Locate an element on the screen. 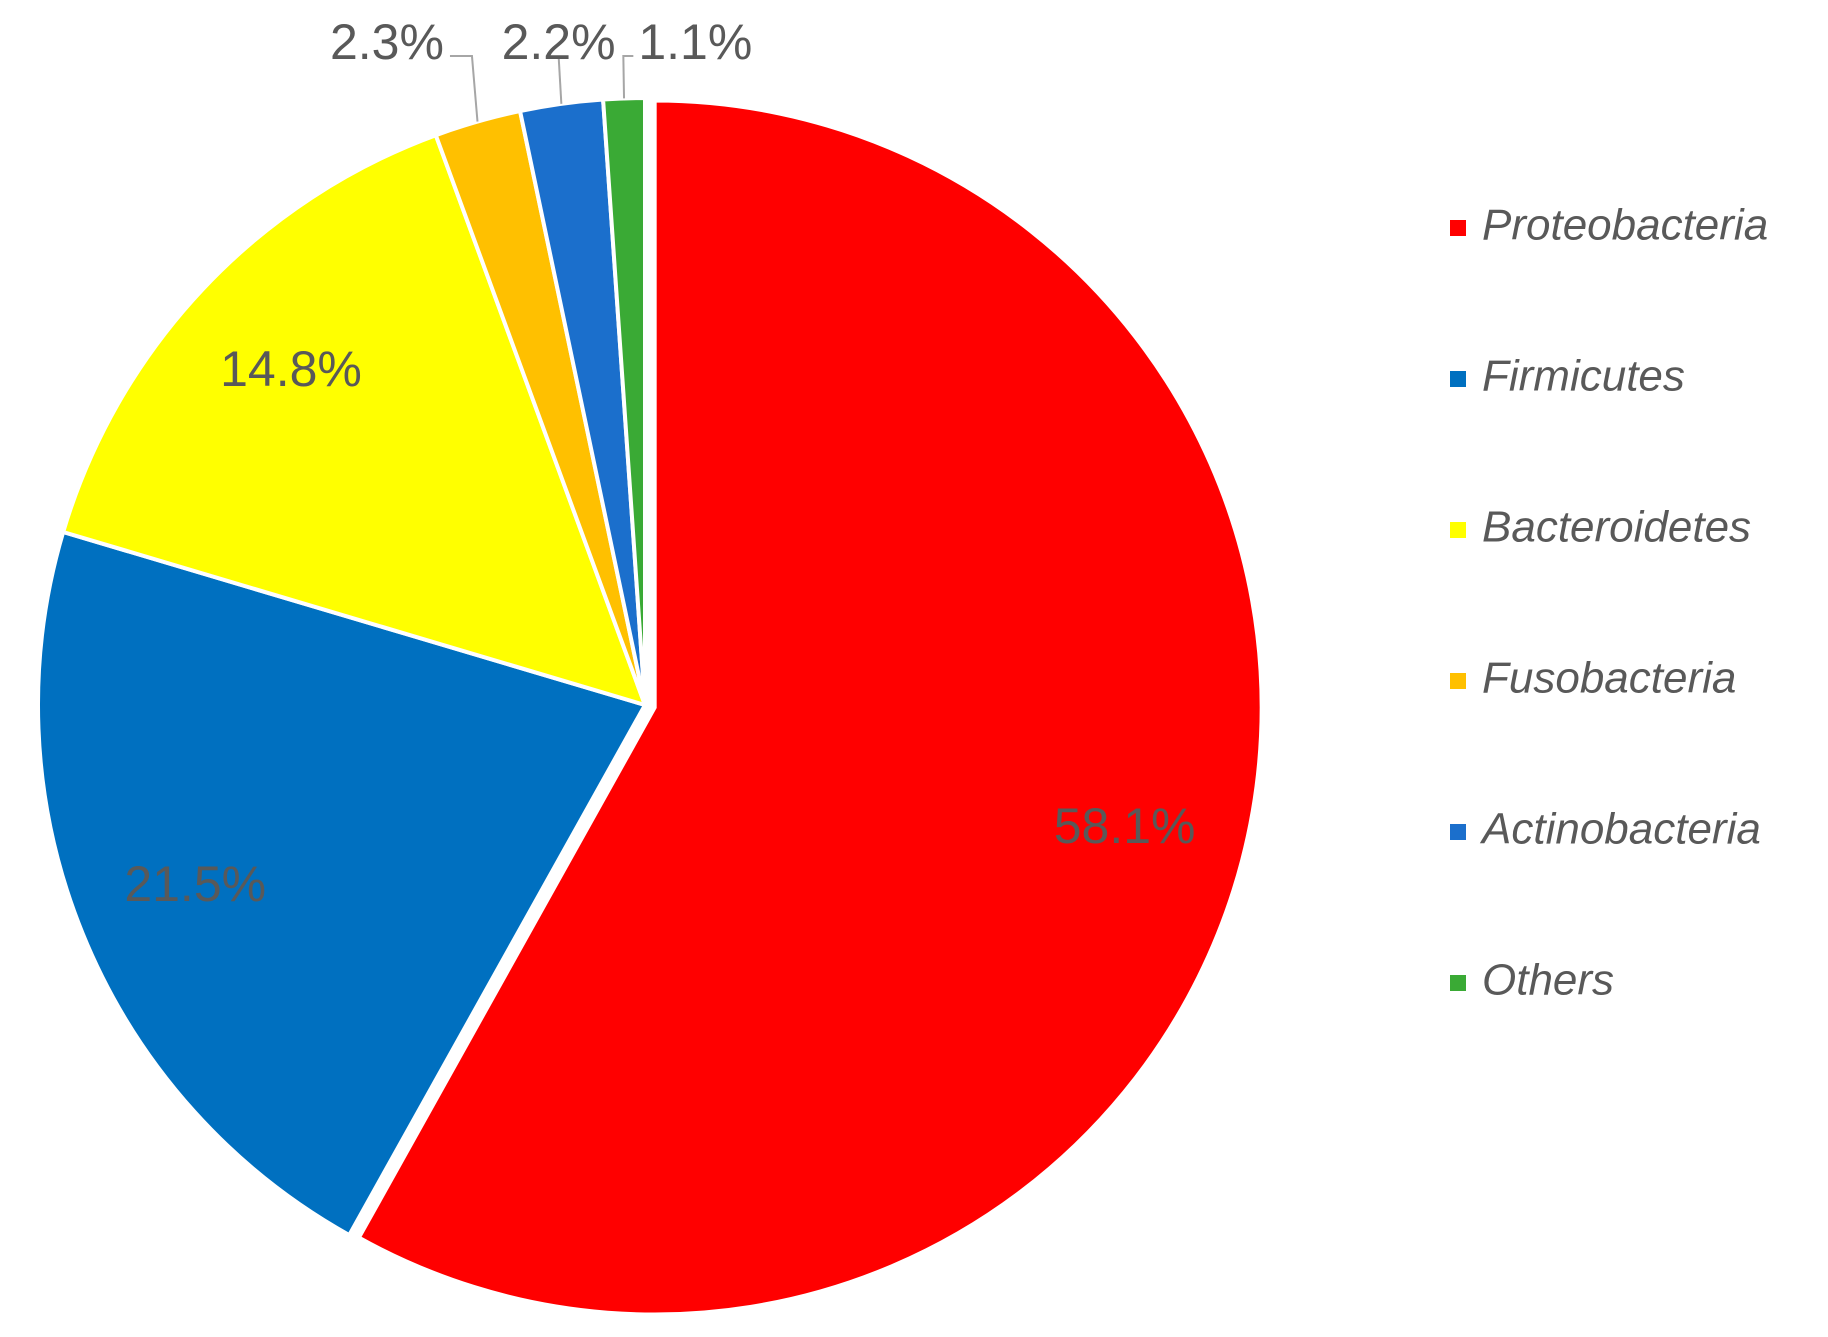 This screenshot has width=1828, height=1337. legend-label: Proteobacteria is located at coordinates (1625, 225).